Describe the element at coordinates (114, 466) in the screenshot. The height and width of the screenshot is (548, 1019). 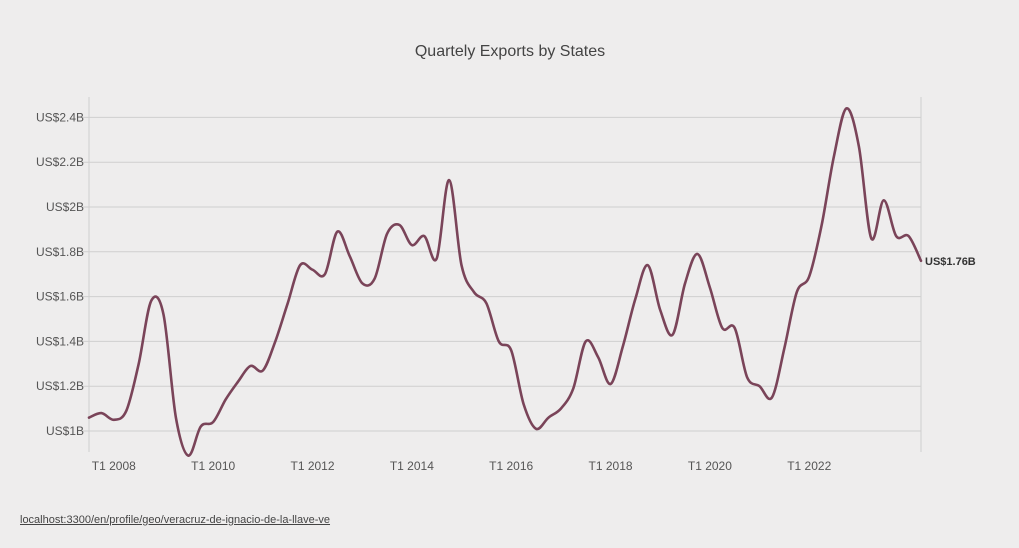
I see `x-tick-label: T1 2008` at that location.